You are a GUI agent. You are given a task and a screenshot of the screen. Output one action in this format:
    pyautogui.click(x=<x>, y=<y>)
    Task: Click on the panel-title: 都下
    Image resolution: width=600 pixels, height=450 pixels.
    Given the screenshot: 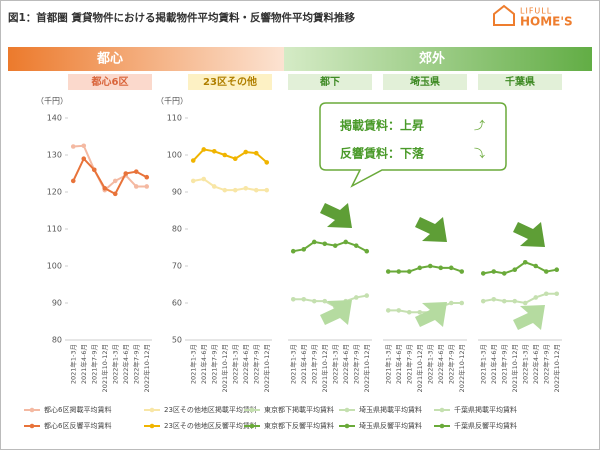 What is the action you would take?
    pyautogui.click(x=329, y=81)
    